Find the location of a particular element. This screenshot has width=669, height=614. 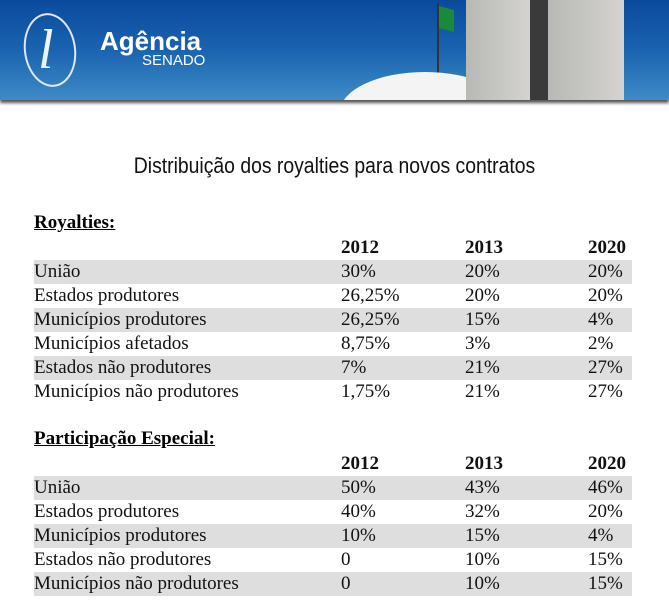

section-heading: Royalties: is located at coordinates (75, 222).